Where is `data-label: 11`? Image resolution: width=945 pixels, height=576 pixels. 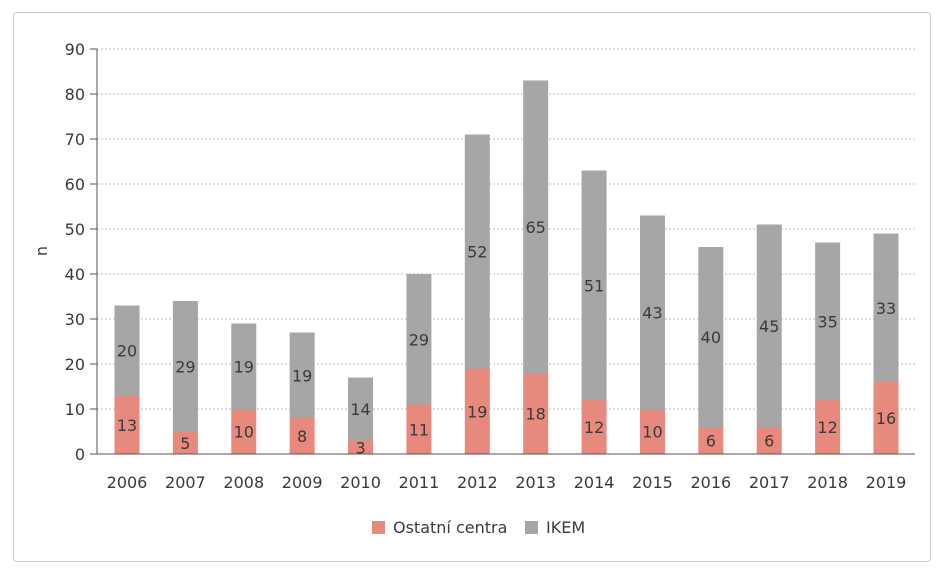 data-label: 11 is located at coordinates (419, 429).